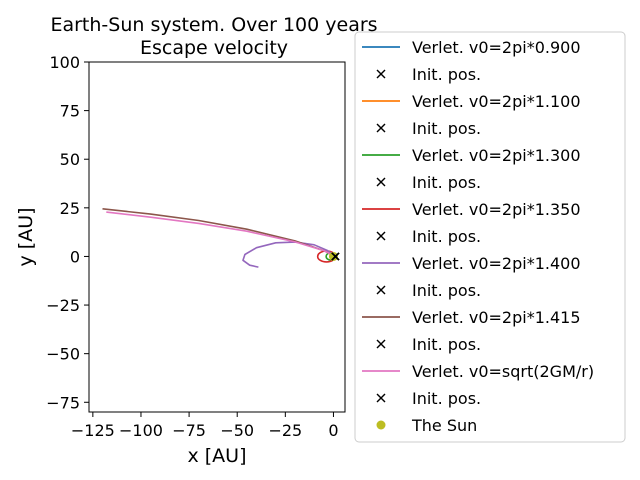  What do you see at coordinates (496, 101) in the screenshot?
I see `legend-label: Verlet. v0=2pi*1.100` at bounding box center [496, 101].